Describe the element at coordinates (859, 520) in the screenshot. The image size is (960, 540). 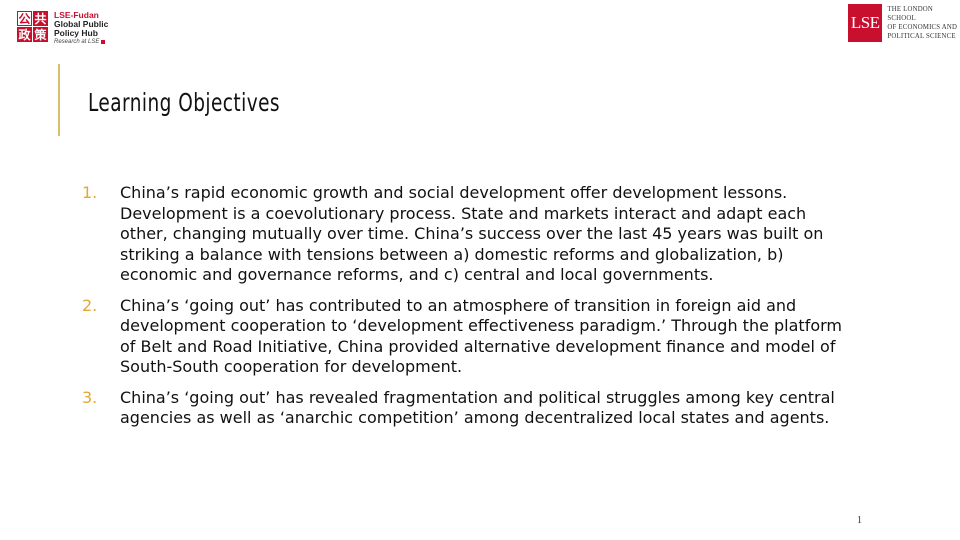
I see `page-number: 1` at that location.